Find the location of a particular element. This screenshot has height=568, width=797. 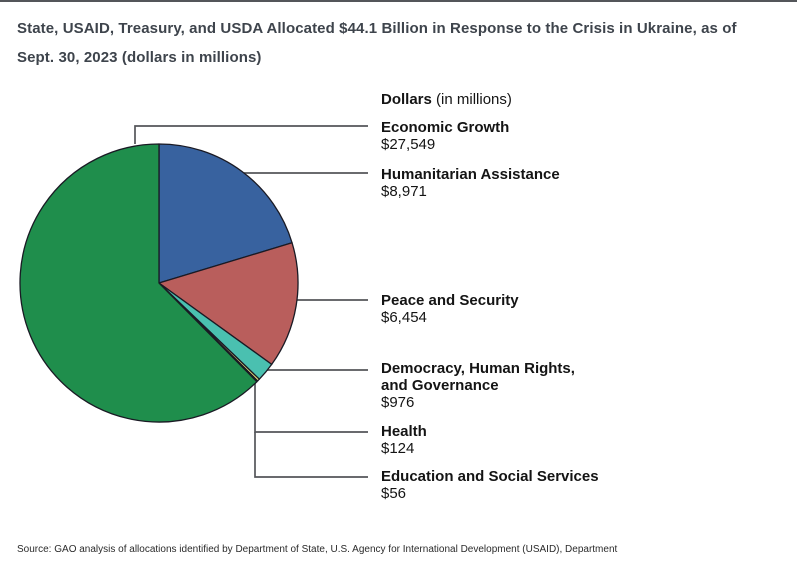

slice-label-value: $56 is located at coordinates (394, 493).